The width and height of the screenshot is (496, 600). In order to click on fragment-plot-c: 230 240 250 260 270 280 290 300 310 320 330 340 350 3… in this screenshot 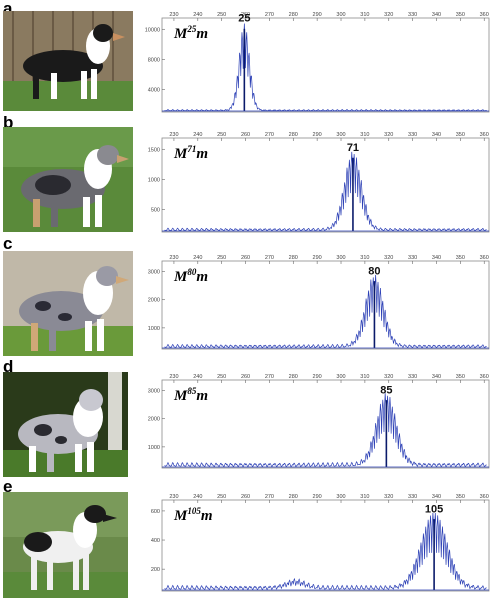, I will do `click(317, 303)`.